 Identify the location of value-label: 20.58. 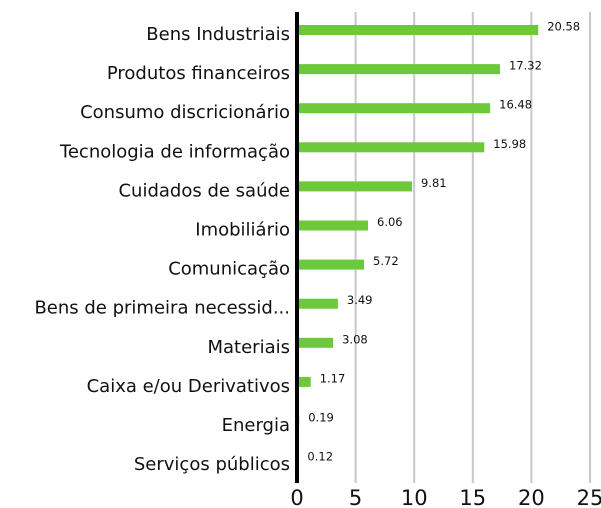
(563, 27).